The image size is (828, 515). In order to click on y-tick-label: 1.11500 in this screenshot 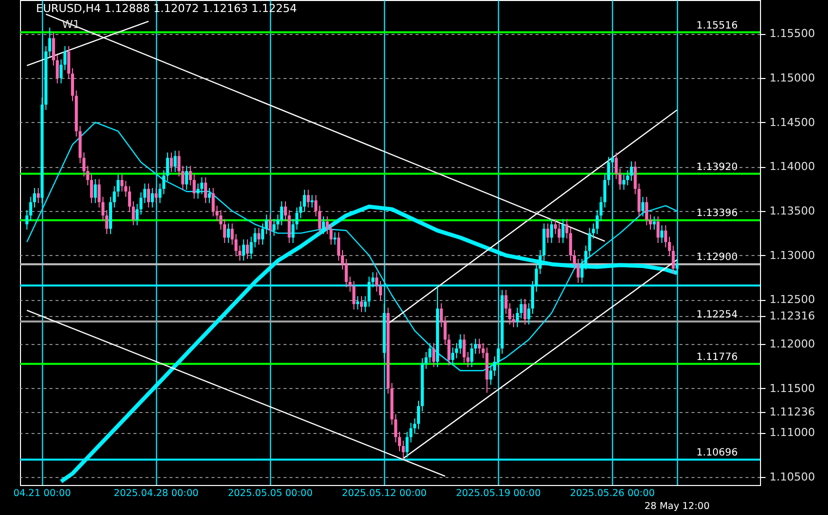, I will do `click(792, 388)`.